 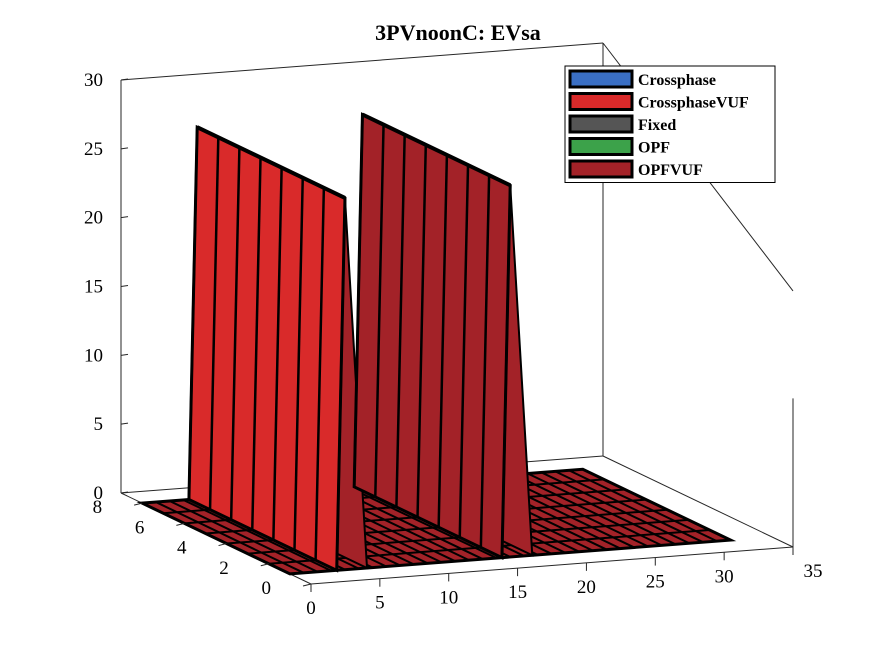 What do you see at coordinates (106, 287) in the screenshot?
I see `z-axis-ticks: 0 5 10 15 20 25 30` at bounding box center [106, 287].